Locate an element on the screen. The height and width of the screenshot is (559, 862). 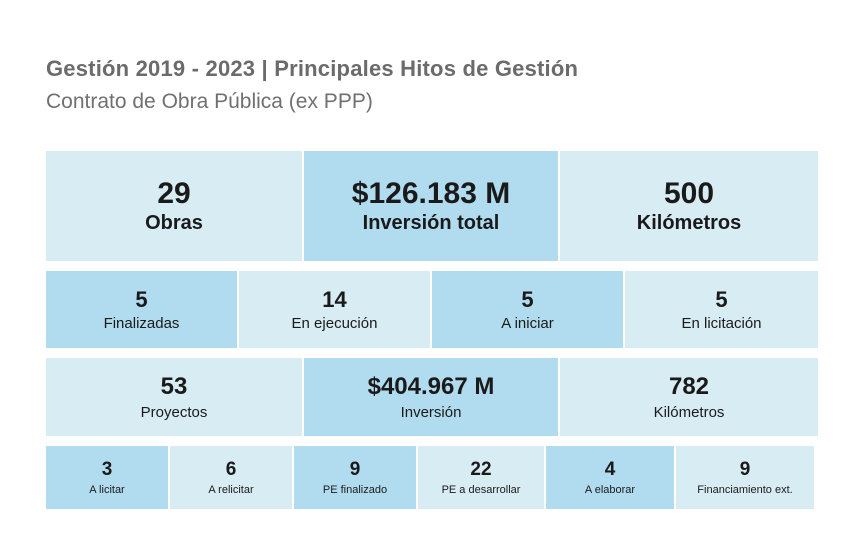
stat-kilometros: 500 Kilómetros is located at coordinates (689, 206).